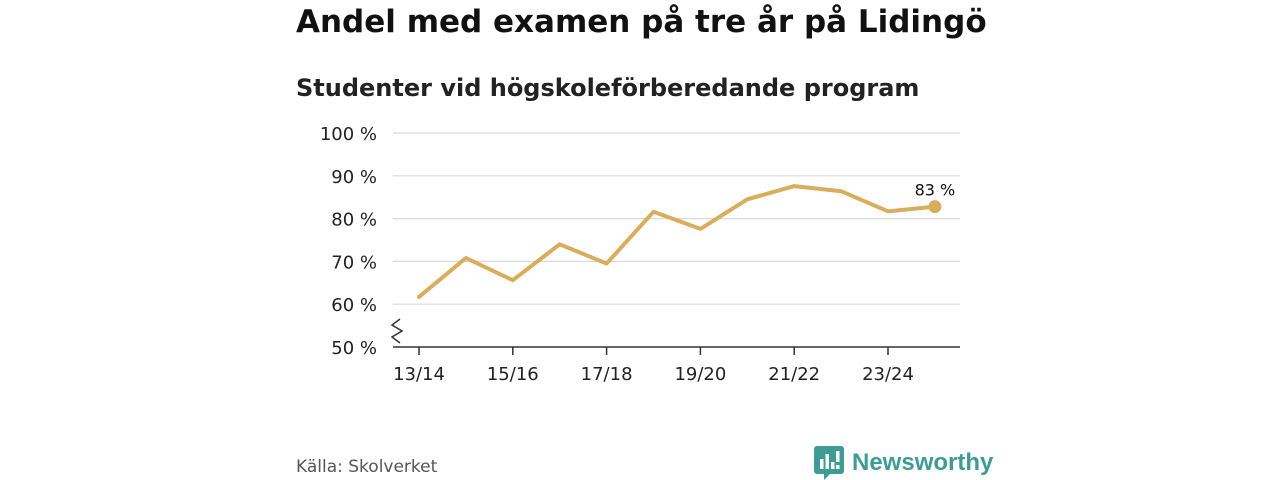  What do you see at coordinates (367, 467) in the screenshot?
I see `source-note: Källa: Skolverket` at bounding box center [367, 467].